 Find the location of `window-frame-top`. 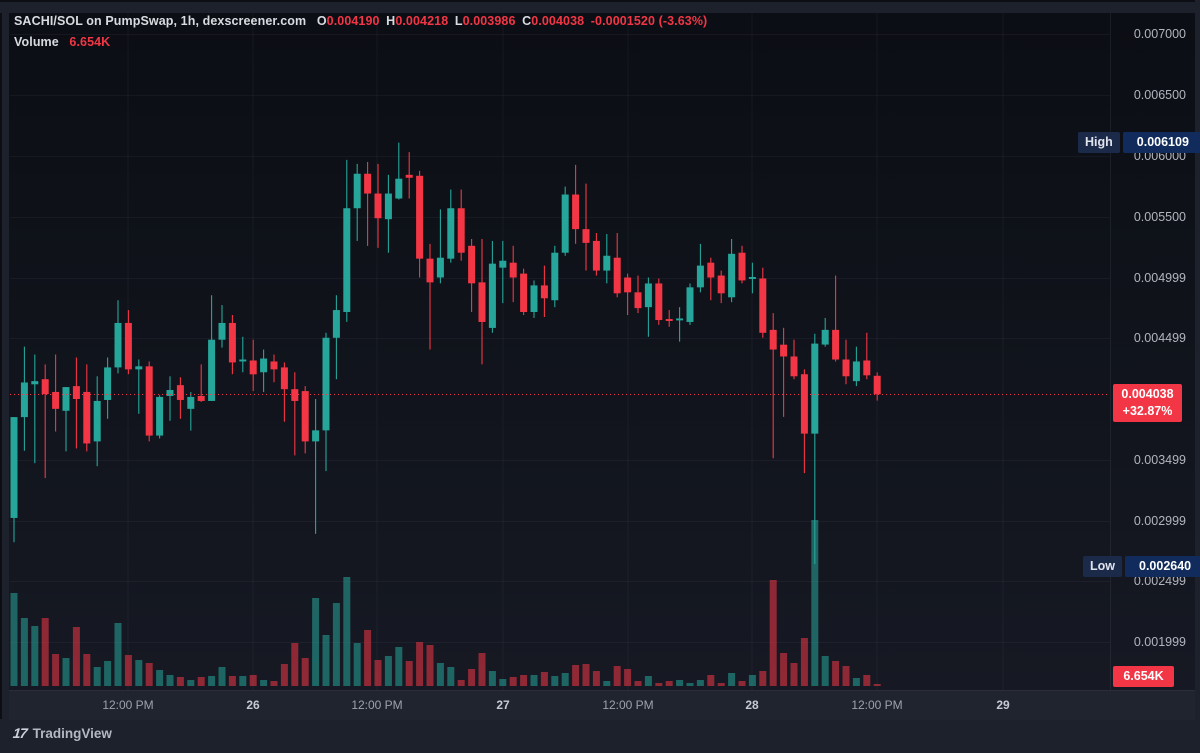

window-frame-top is located at coordinates (600, 7).